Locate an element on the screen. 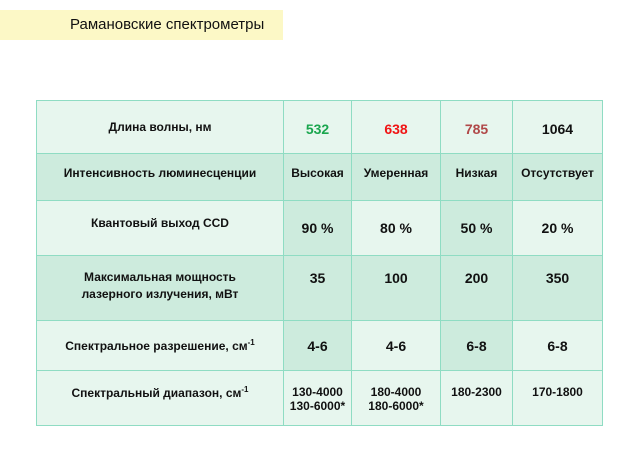  row-label: Спектральный диапазон, см-1 is located at coordinates (160, 398).